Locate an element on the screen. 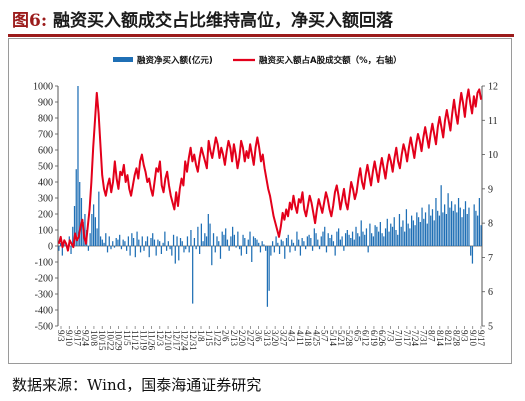 This screenshot has width=525, height=401. x-tick-label: 7/17 is located at coordinates (407, 338).